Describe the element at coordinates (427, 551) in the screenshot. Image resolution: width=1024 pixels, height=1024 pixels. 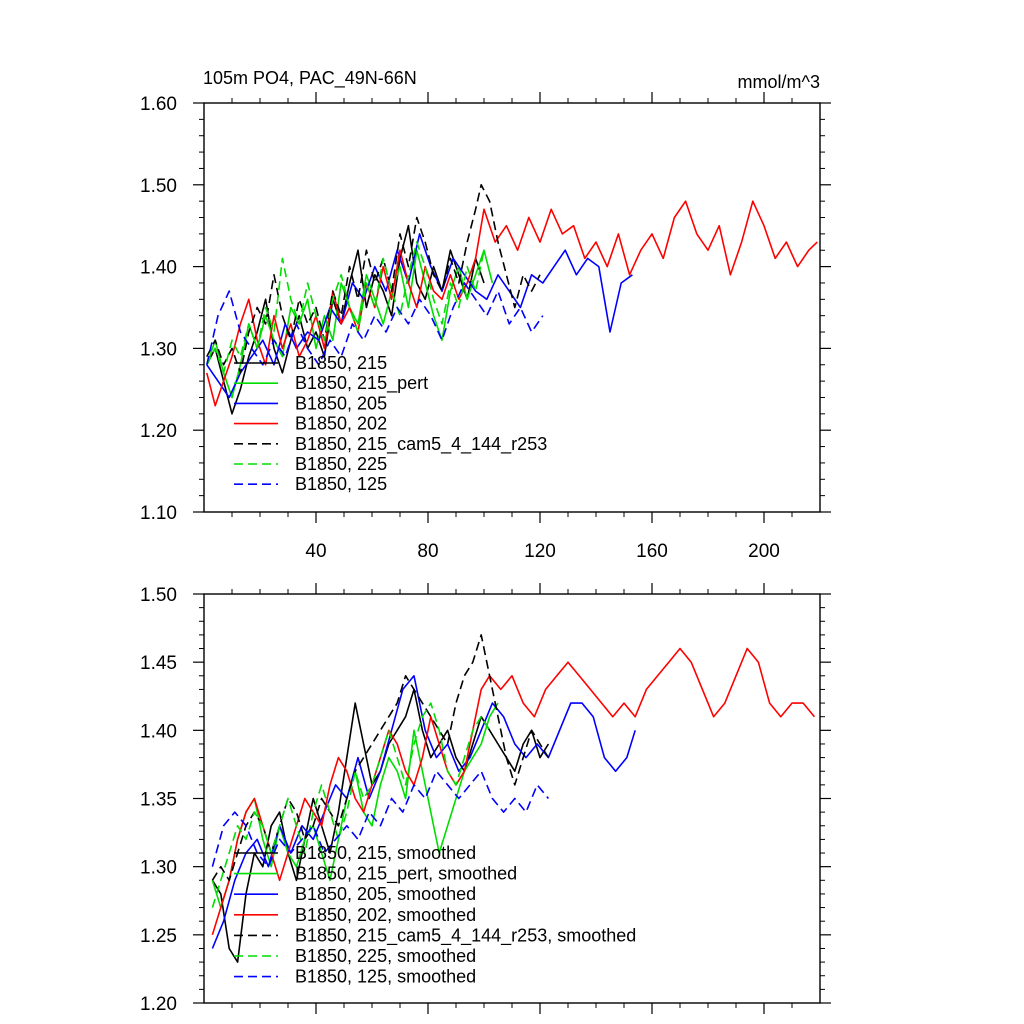
I see `x-tick-label: 80` at that location.